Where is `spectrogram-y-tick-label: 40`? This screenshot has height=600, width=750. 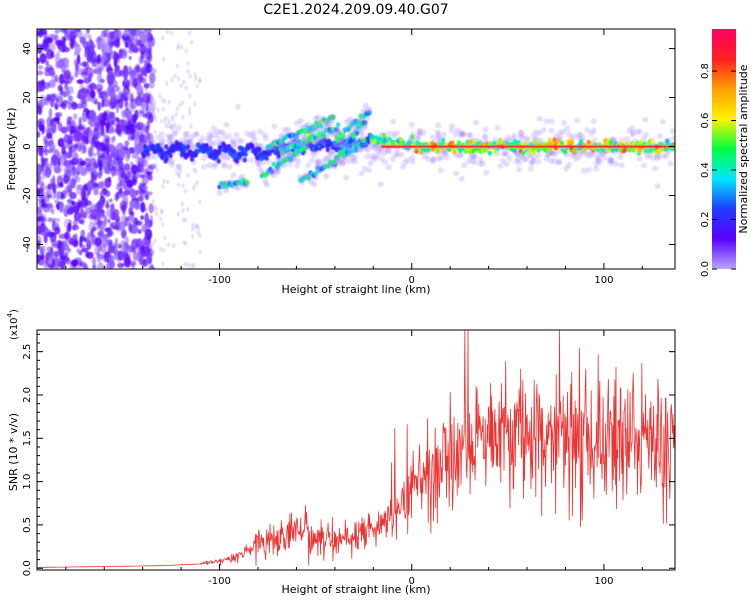 spectrogram-y-tick-label: 40 is located at coordinates (27, 48).